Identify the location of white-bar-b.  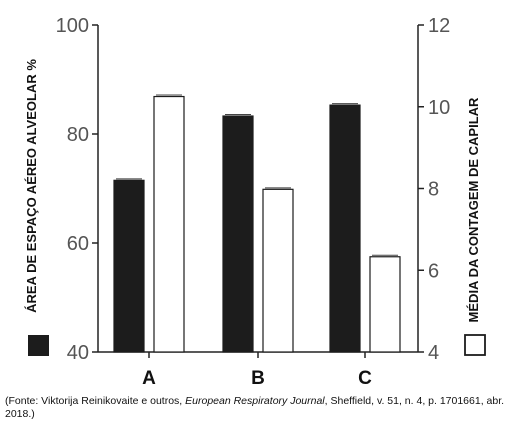
(278, 270).